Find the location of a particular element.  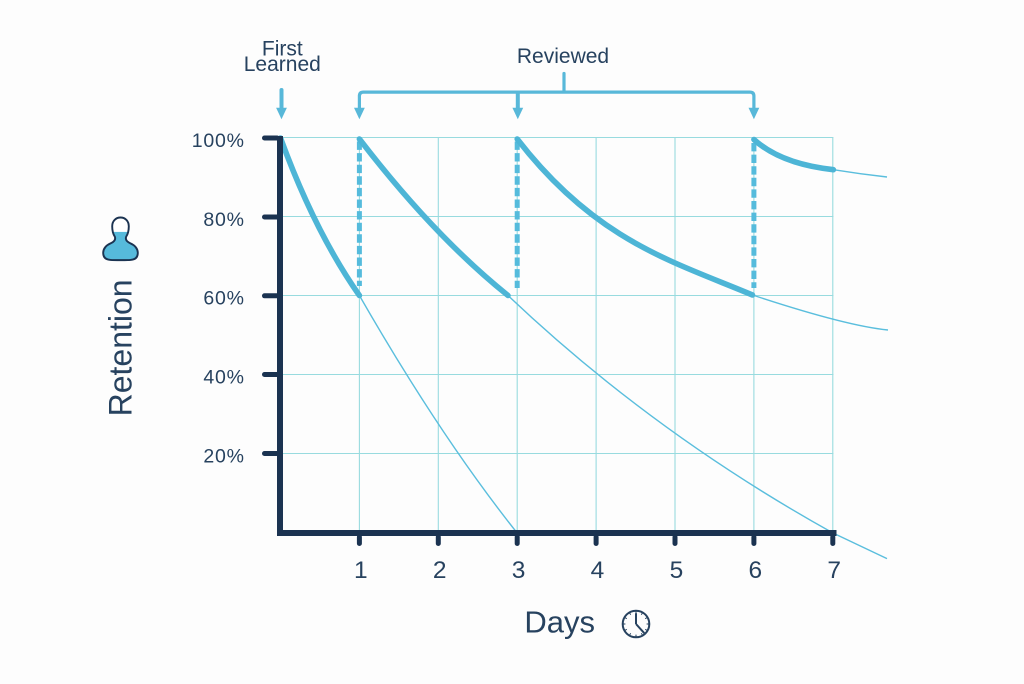

svg-text: 4 is located at coordinates (598, 570).